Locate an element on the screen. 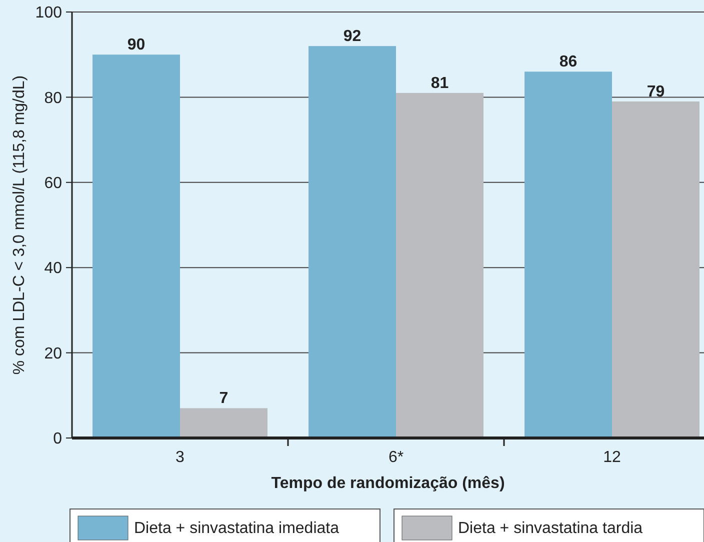 This screenshot has height=542, width=704. data-label: 90 is located at coordinates (136, 45).